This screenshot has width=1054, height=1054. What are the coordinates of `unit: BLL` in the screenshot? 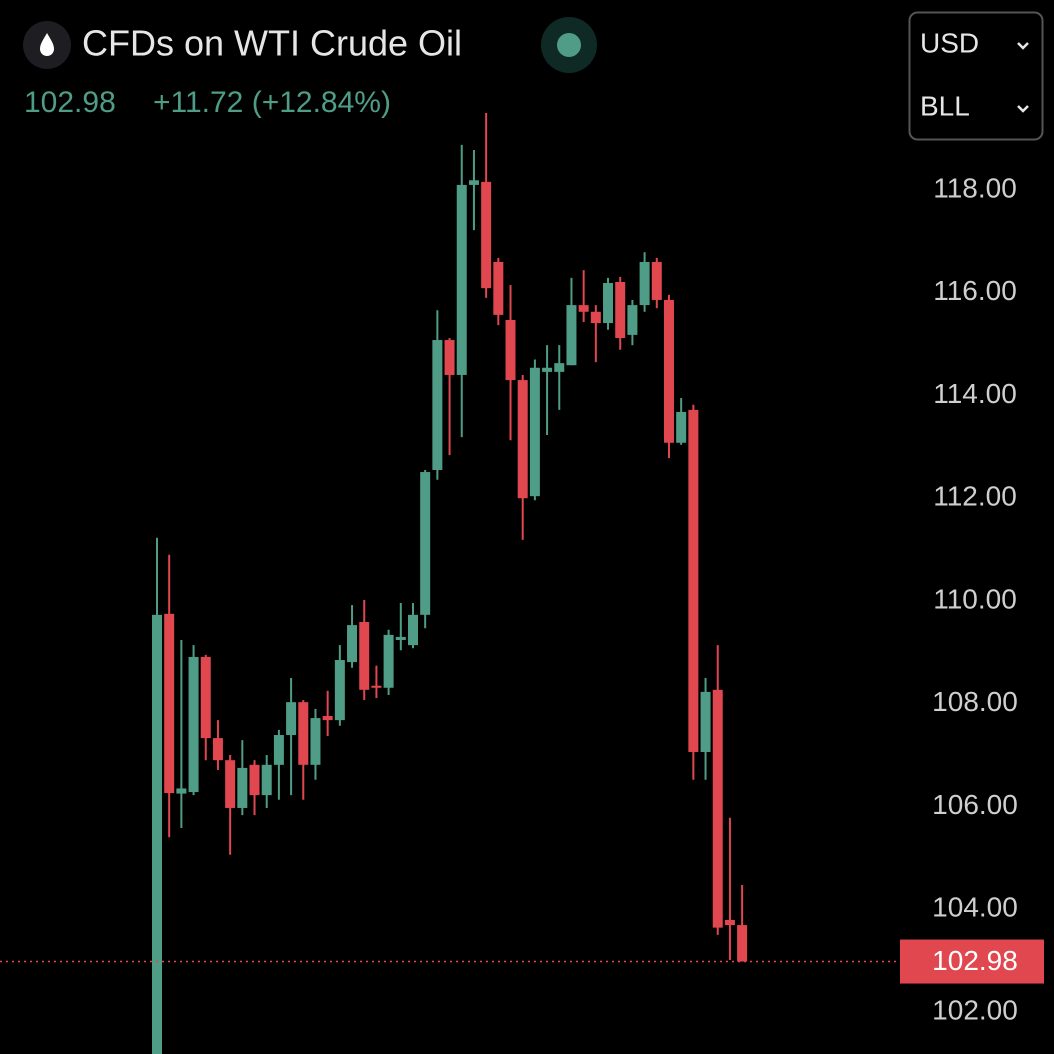 It's located at (945, 105).